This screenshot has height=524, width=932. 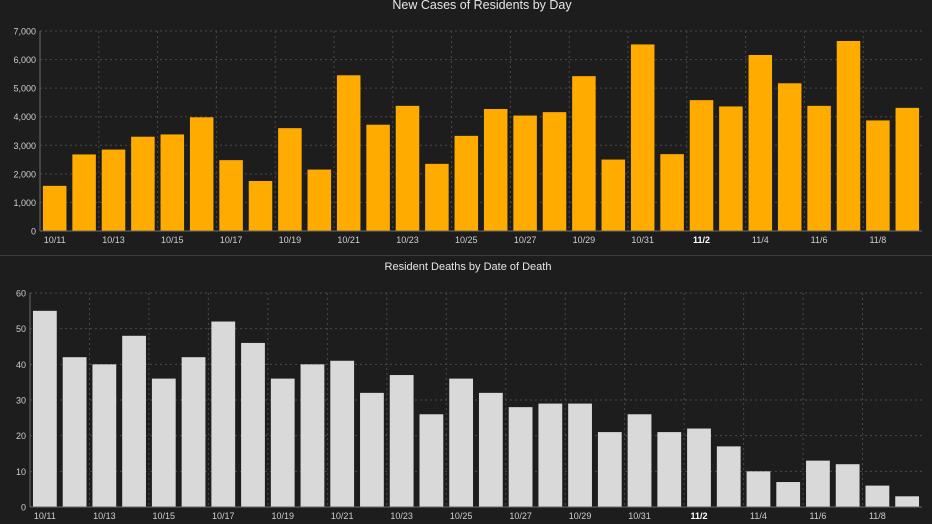 What do you see at coordinates (24, 203) in the screenshot?
I see `y-tick-label: 1,000` at bounding box center [24, 203].